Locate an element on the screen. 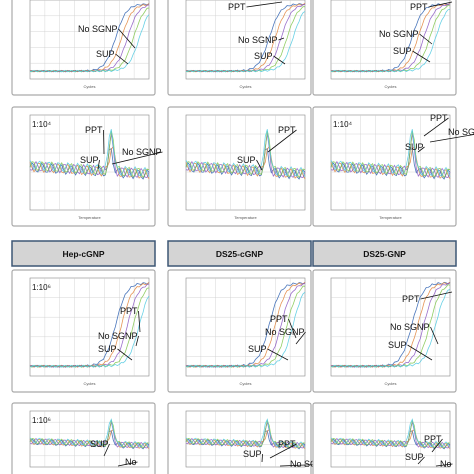 This screenshot has width=474, height=474. dilution-label: 1:10⁴ is located at coordinates (42, 124).